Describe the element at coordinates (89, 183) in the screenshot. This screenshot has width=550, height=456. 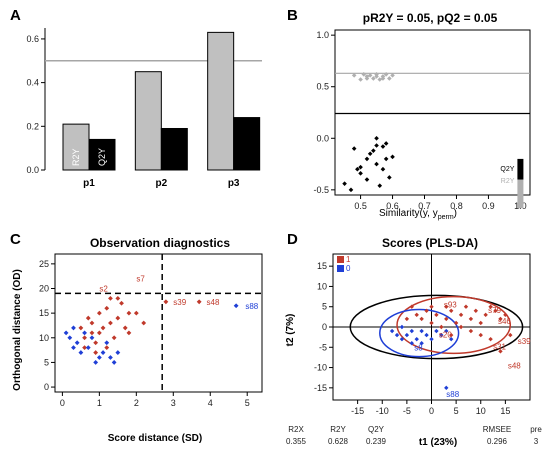
I see `panel-a-category-label: p1` at that location.